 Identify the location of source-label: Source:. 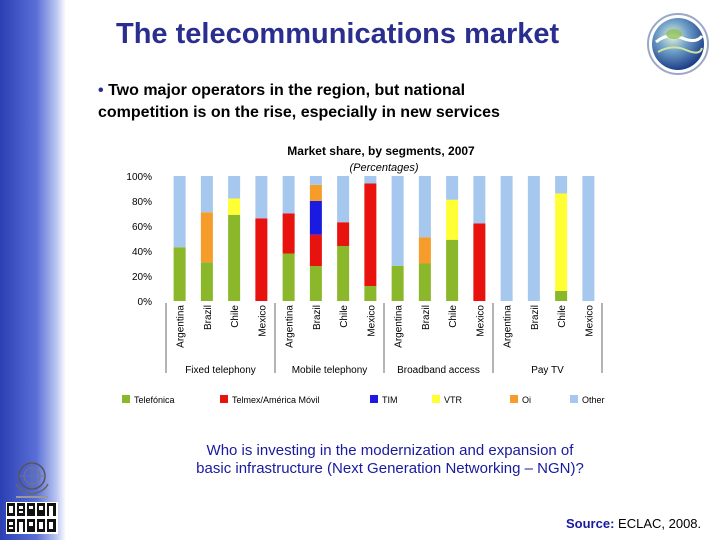
(590, 523).